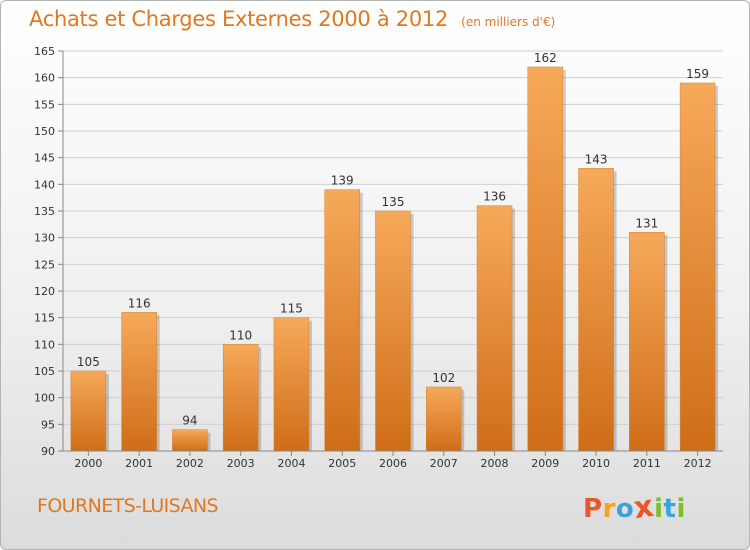 This screenshot has height=550, width=750. I want to click on y-tick-label: 120, so click(44, 291).